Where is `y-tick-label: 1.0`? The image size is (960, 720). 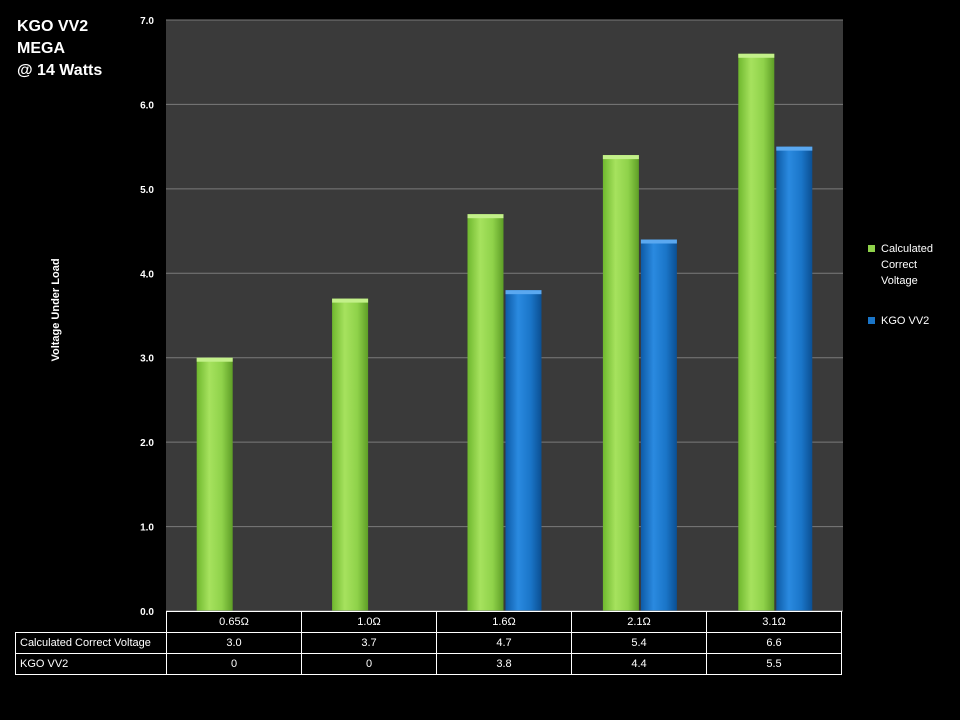 y-tick-label: 1.0 is located at coordinates (147, 528).